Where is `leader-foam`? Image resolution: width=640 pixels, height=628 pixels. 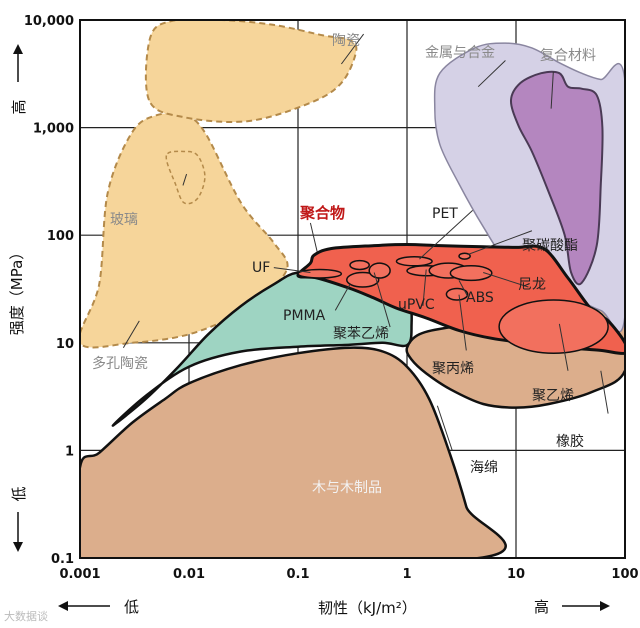 leader-foam is located at coordinates (444, 428).